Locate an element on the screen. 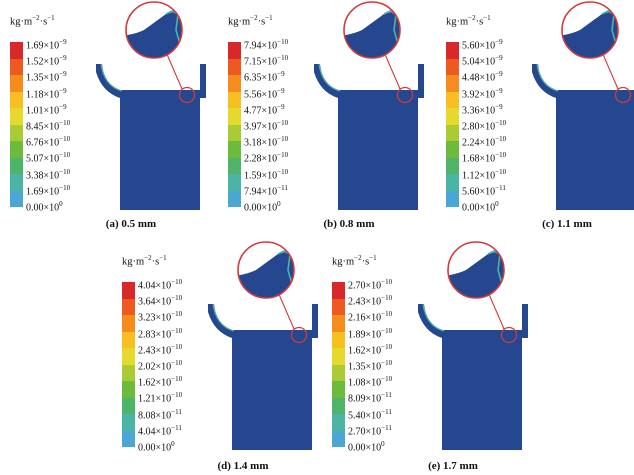  tick-mantissa: 6.76 is located at coordinates (35, 143).